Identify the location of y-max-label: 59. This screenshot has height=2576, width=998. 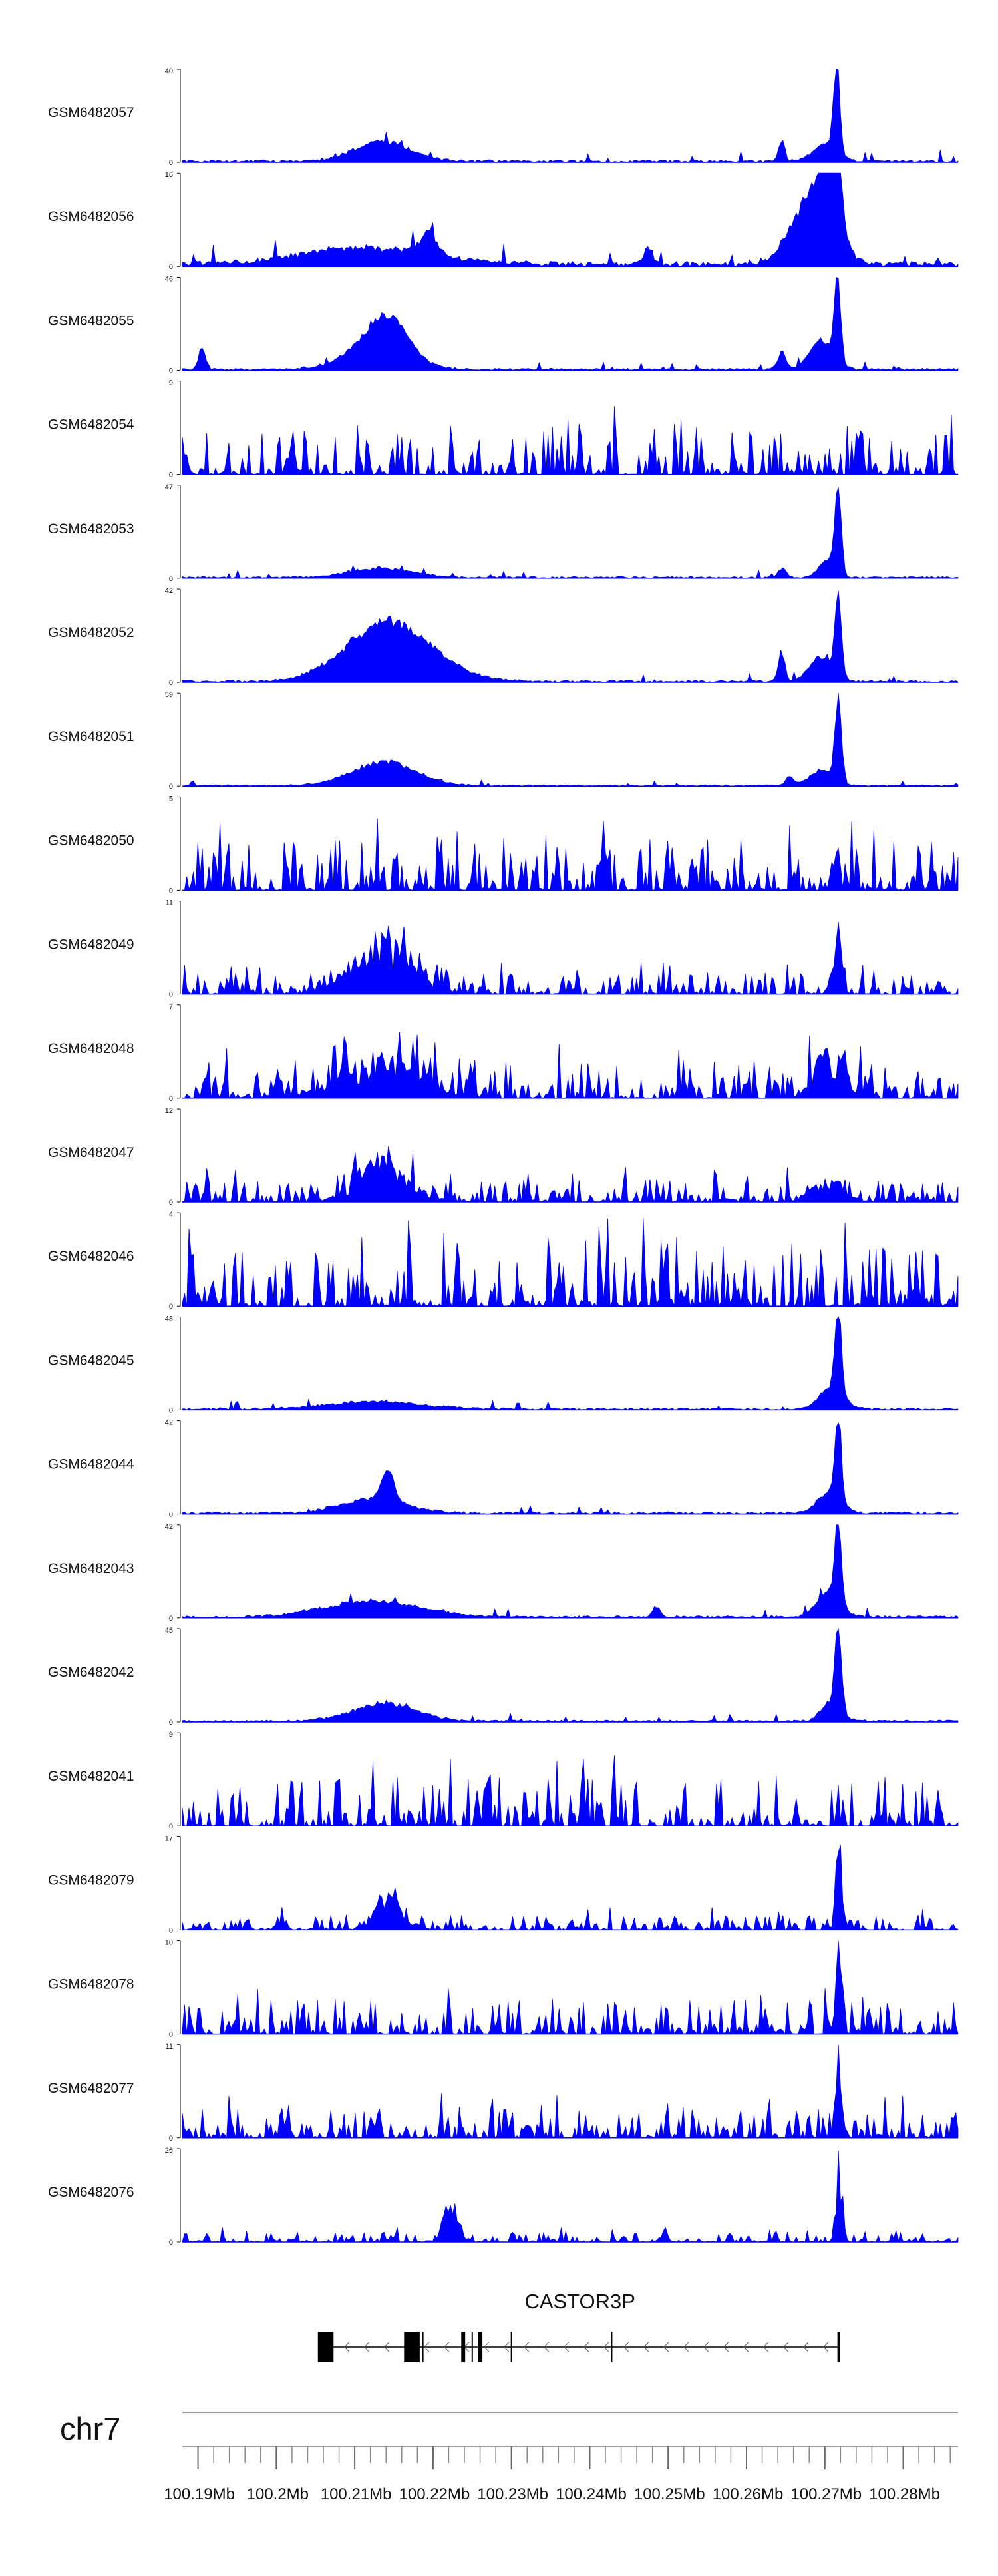
(169, 695).